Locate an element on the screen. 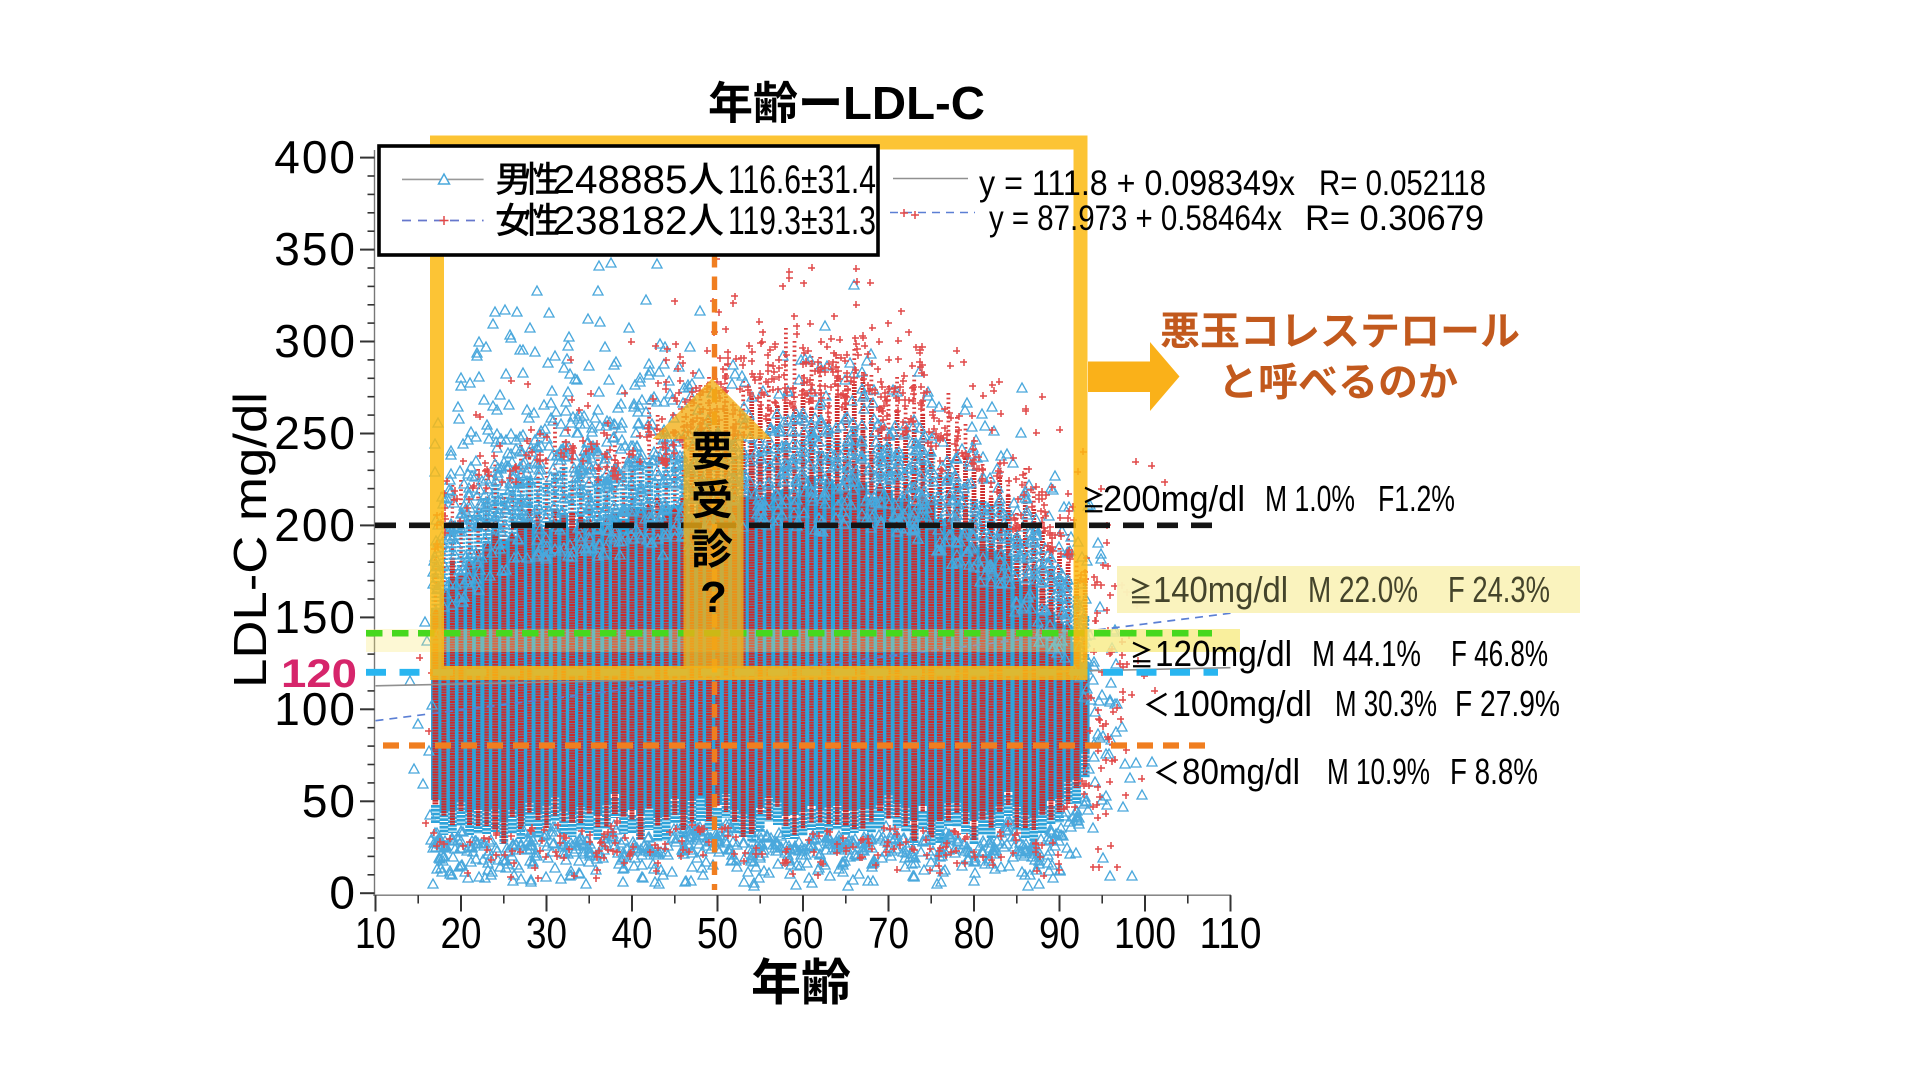  svg-text: LDL-C mg/dl is located at coordinates (250, 540).